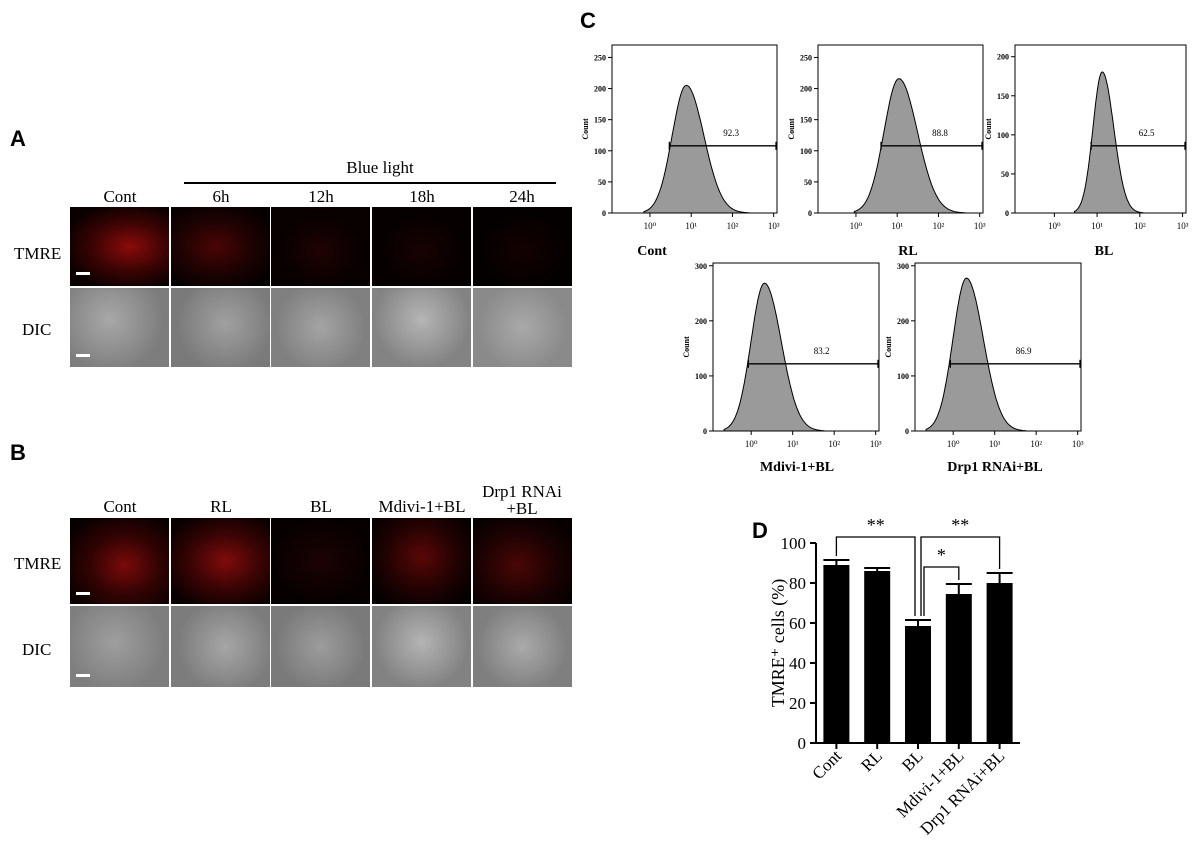 The height and width of the screenshot is (863, 1200). Describe the element at coordinates (731, 133) in the screenshot. I see `gate-value: 92.3` at that location.